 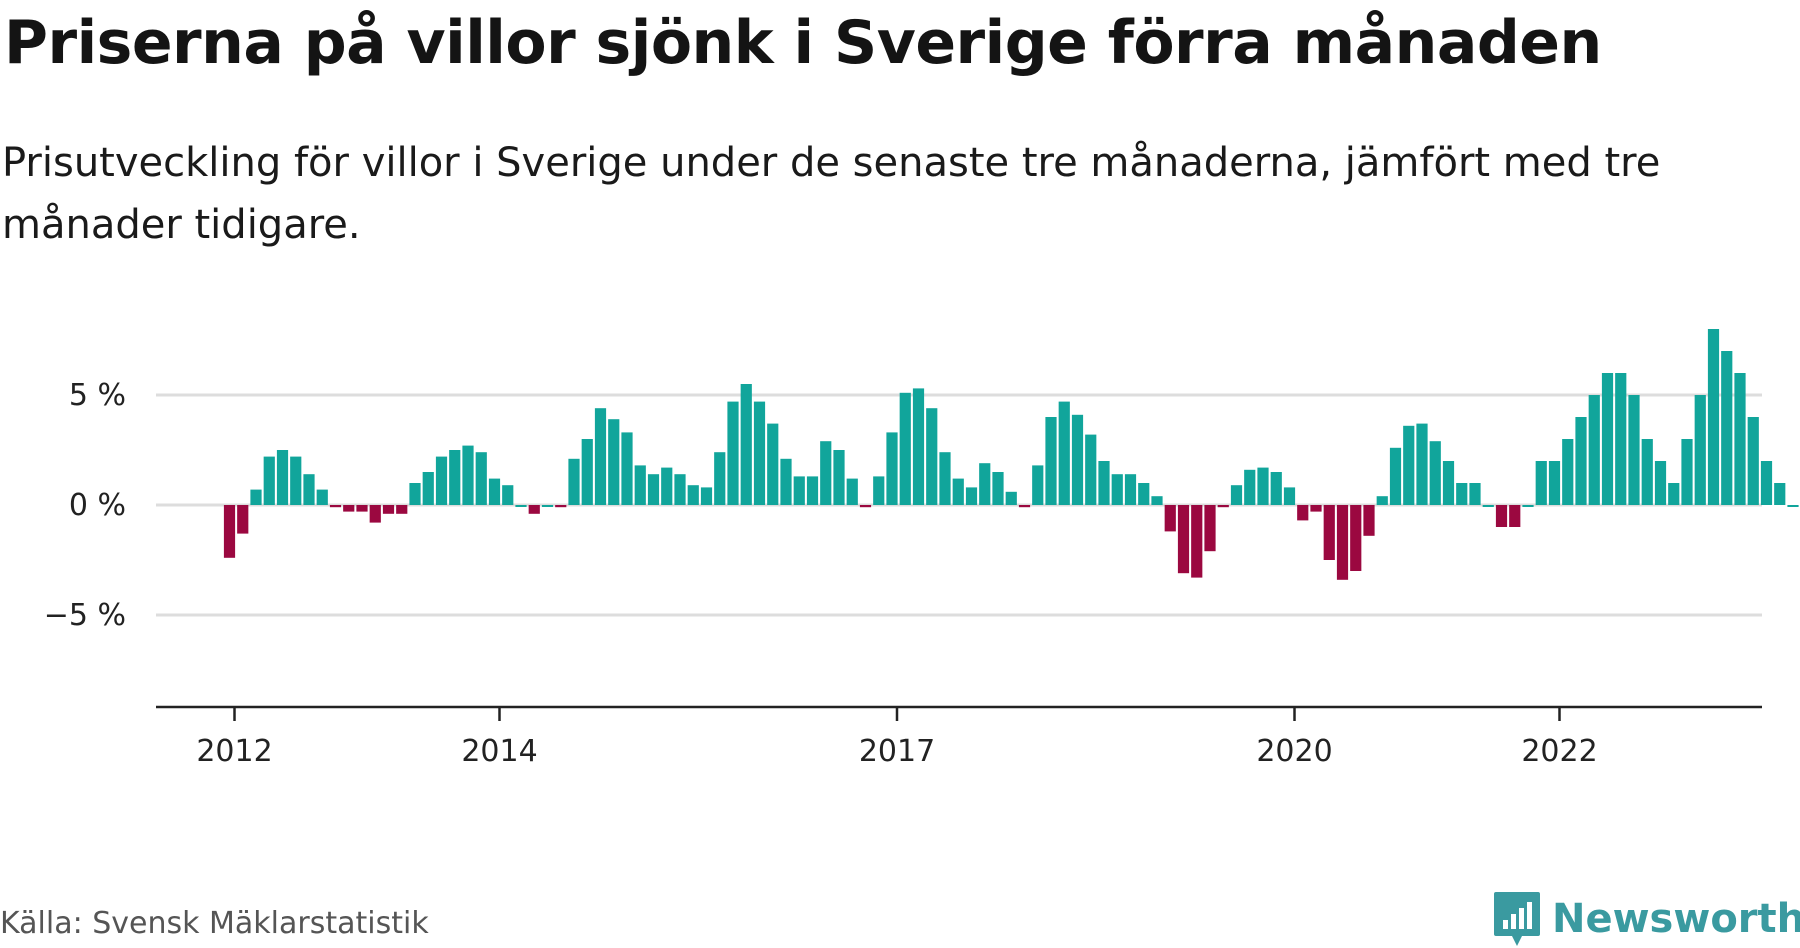 What do you see at coordinates (1646, 919) in the screenshot?
I see `brand-logo: Newsworthy` at bounding box center [1646, 919].